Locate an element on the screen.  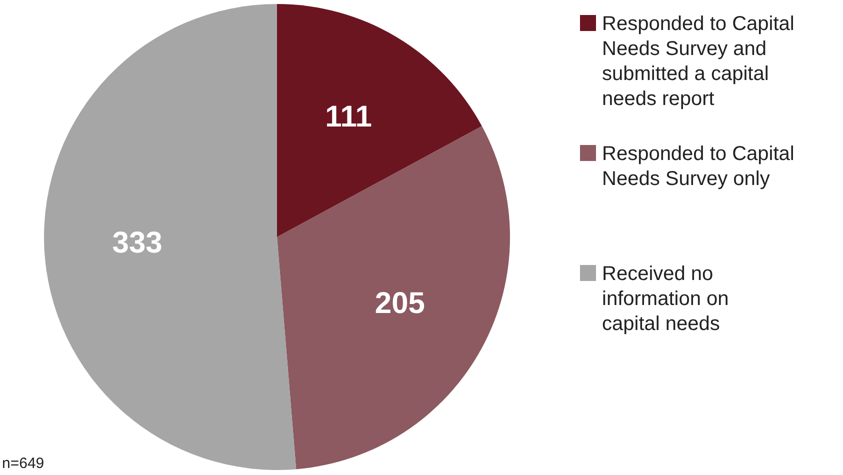
legend-label: Responded to Capital Needs Survey only is located at coordinates (698, 166).